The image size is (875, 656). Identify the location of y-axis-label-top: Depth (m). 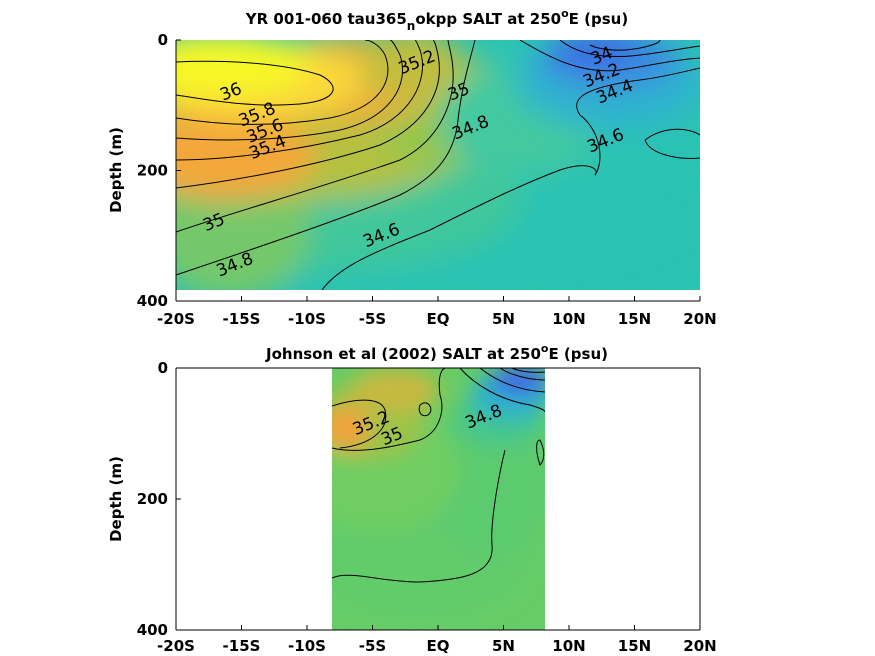
(116, 170).